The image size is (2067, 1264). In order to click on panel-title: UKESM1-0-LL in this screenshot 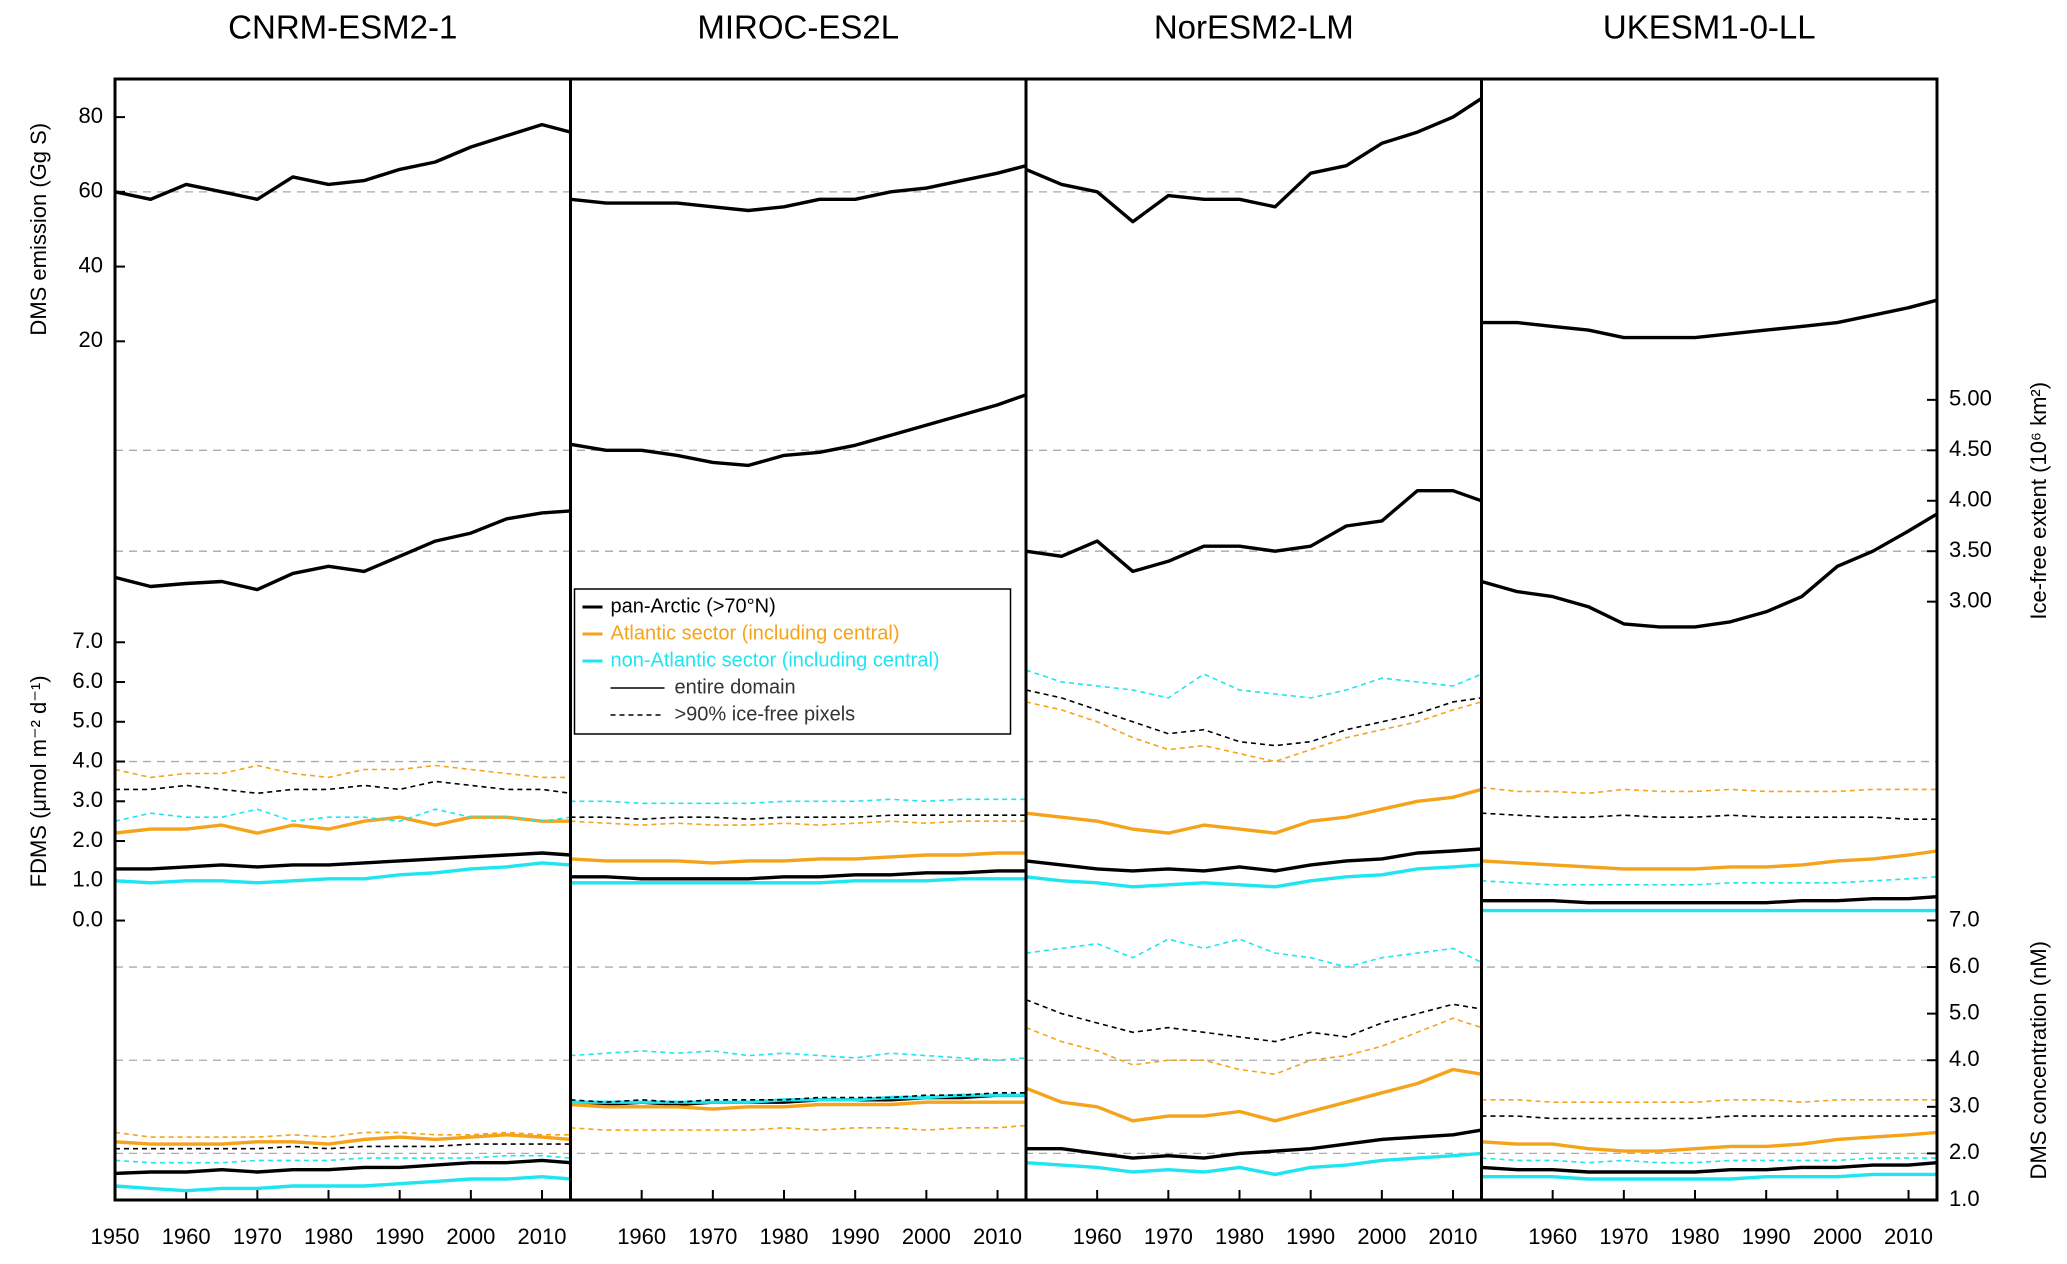, I will do `click(1709, 27)`.